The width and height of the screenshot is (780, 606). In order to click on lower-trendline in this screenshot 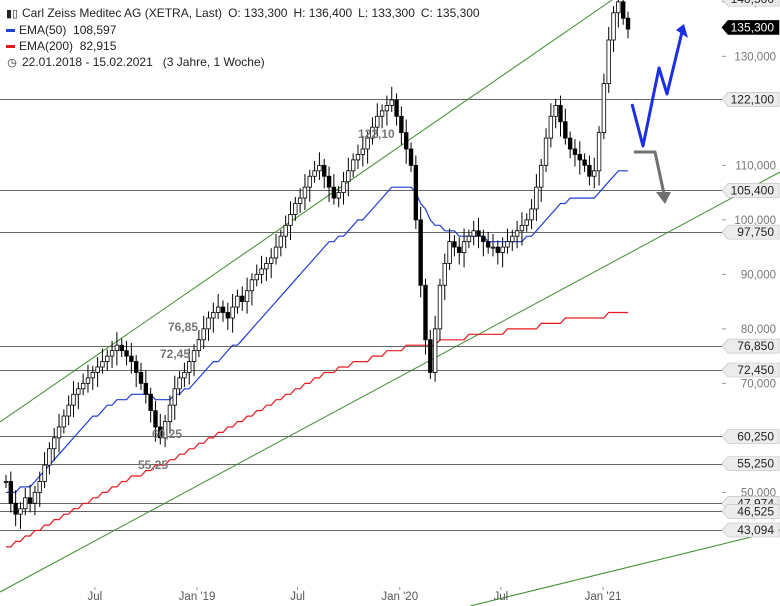, I will do `click(624, 567)`.